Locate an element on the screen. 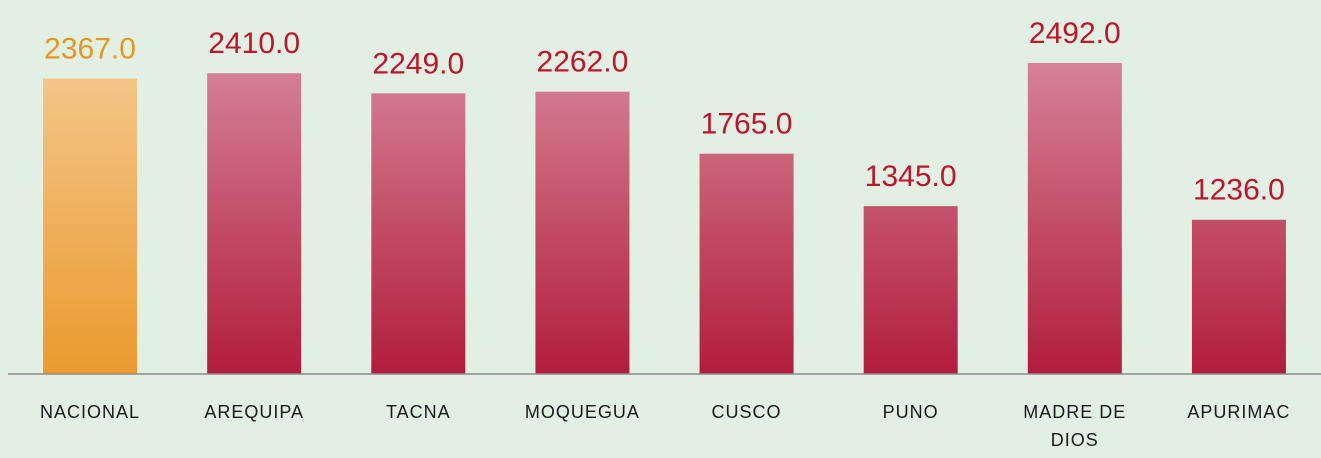 This screenshot has width=1321, height=458. x-tick-label: CUSCO is located at coordinates (746, 412).